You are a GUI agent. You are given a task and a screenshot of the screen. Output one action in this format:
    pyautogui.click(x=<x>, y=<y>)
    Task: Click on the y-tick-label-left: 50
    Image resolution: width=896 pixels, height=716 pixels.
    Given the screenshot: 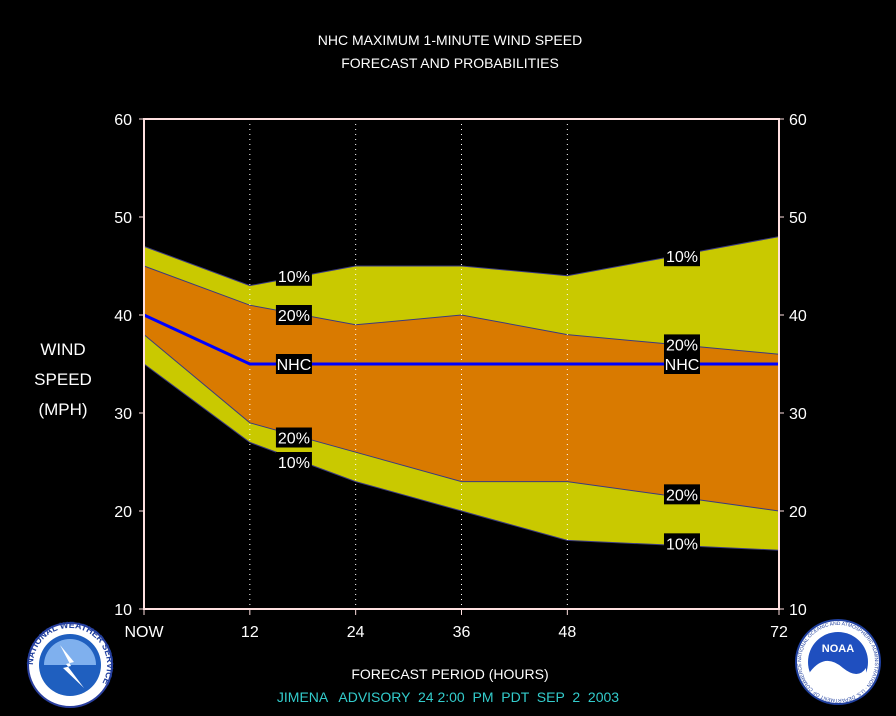 What is the action you would take?
    pyautogui.click(x=123, y=218)
    